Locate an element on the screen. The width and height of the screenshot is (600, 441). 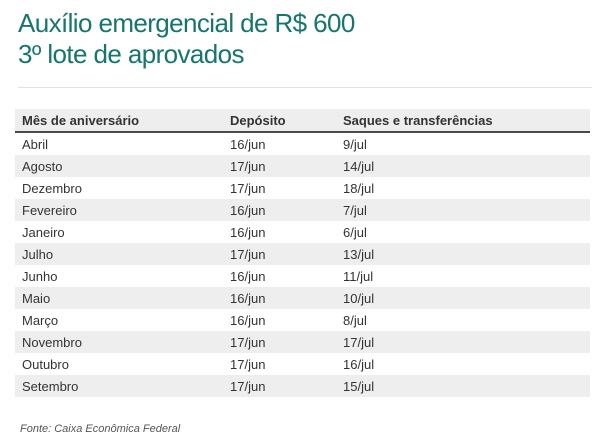
table-row: Maio 16/jun 10/jul is located at coordinates (302, 298).